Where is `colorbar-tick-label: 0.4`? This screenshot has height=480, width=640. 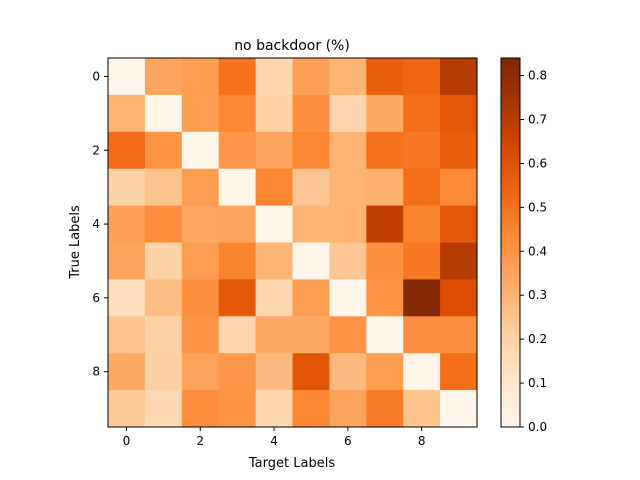
colorbar-tick-label: 0.4 is located at coordinates (537, 251).